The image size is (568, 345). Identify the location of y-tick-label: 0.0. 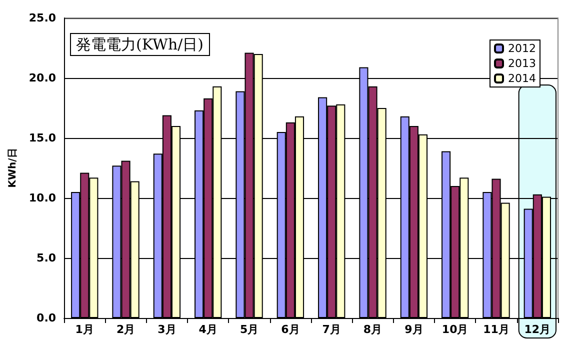
(46, 318).